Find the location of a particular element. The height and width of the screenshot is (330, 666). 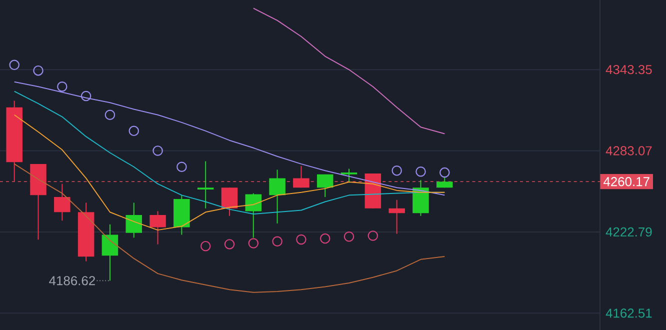

annotation: 4186.62 is located at coordinates (72, 281).